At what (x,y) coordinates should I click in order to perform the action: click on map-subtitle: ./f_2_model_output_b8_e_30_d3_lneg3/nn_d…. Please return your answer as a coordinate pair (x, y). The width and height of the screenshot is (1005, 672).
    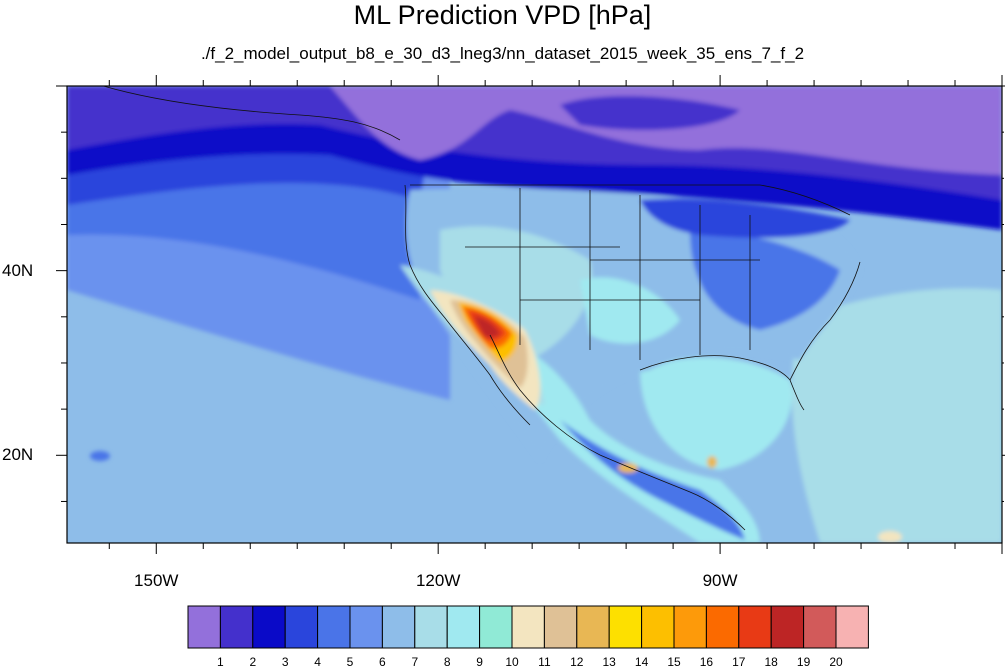
    Looking at the image, I should click on (502, 53).